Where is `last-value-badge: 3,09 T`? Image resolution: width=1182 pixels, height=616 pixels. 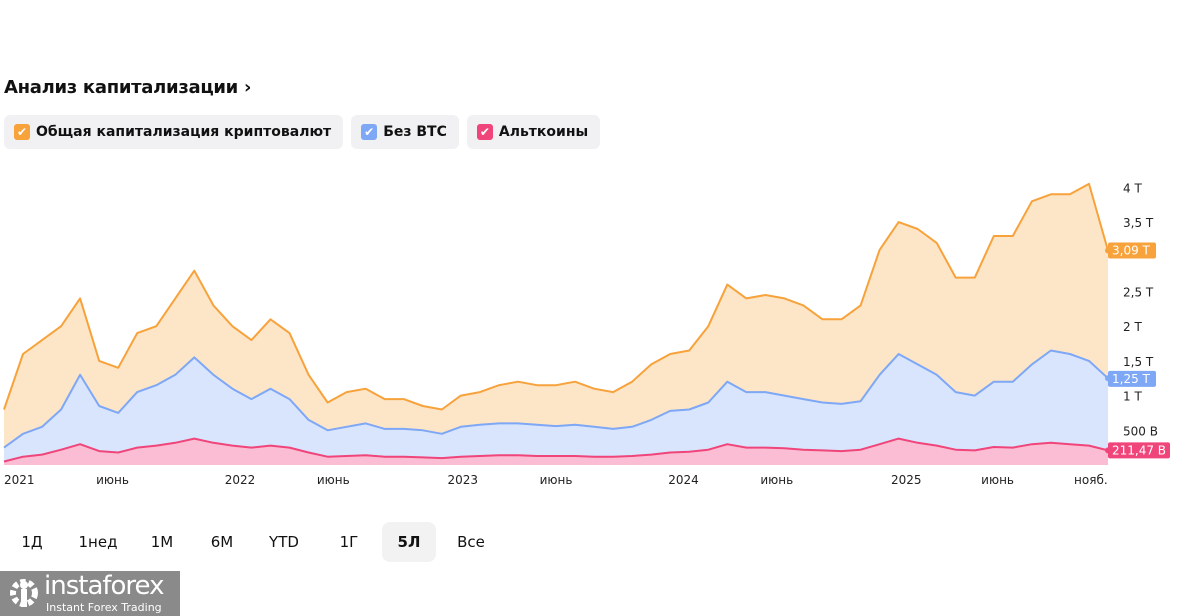 last-value-badge: 3,09 T is located at coordinates (1132, 250).